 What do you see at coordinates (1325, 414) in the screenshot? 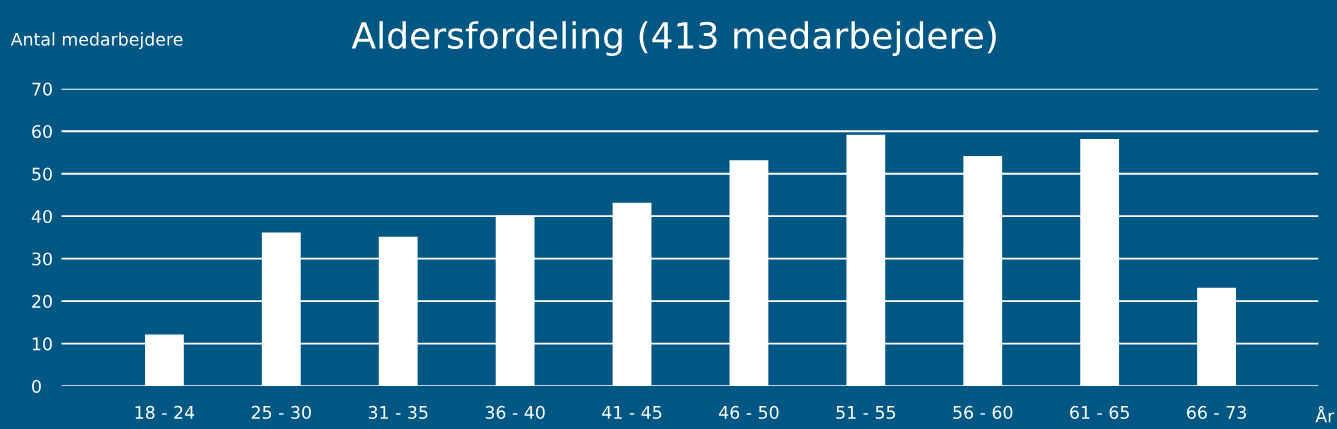
I see `x-axis-title: År` at bounding box center [1325, 414].